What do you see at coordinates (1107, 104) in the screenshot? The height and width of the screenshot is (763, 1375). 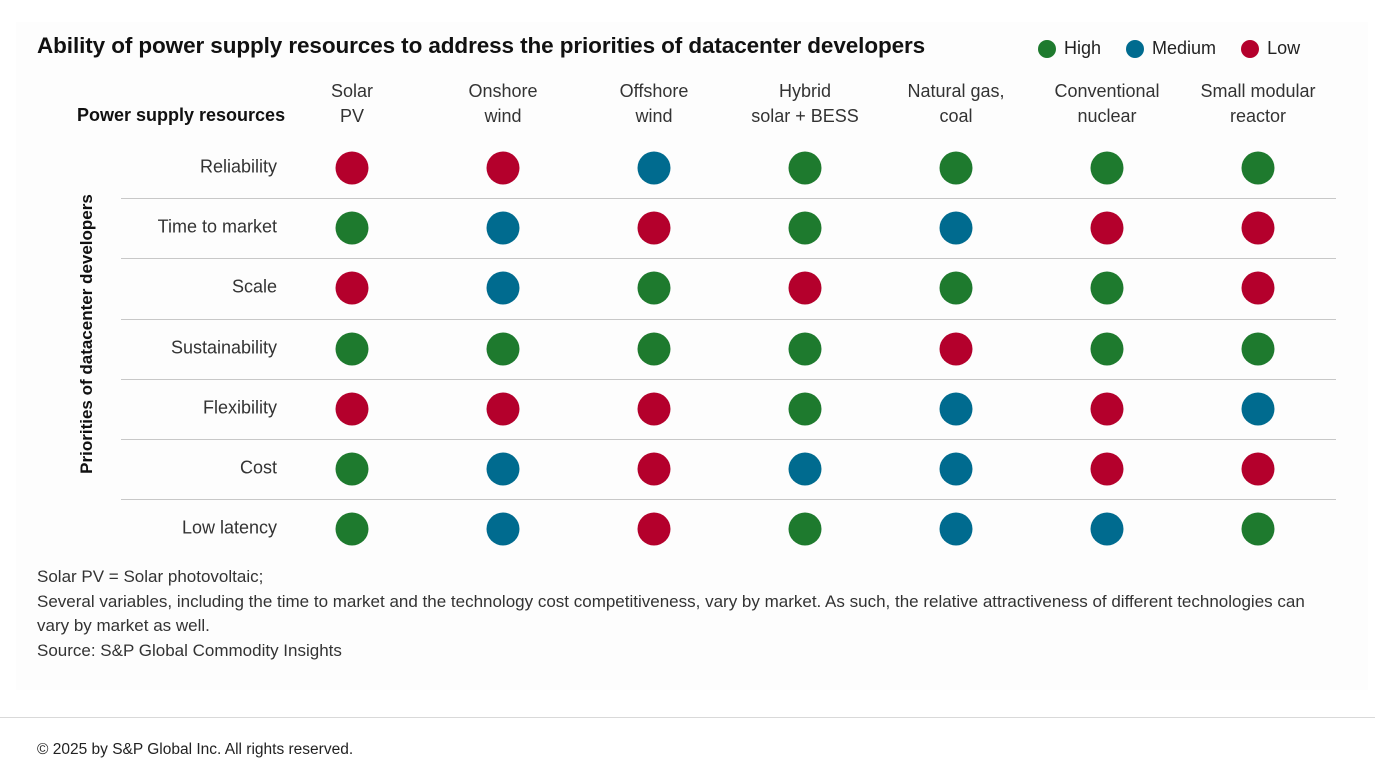 I see `column-header: Conventional nuclear` at bounding box center [1107, 104].